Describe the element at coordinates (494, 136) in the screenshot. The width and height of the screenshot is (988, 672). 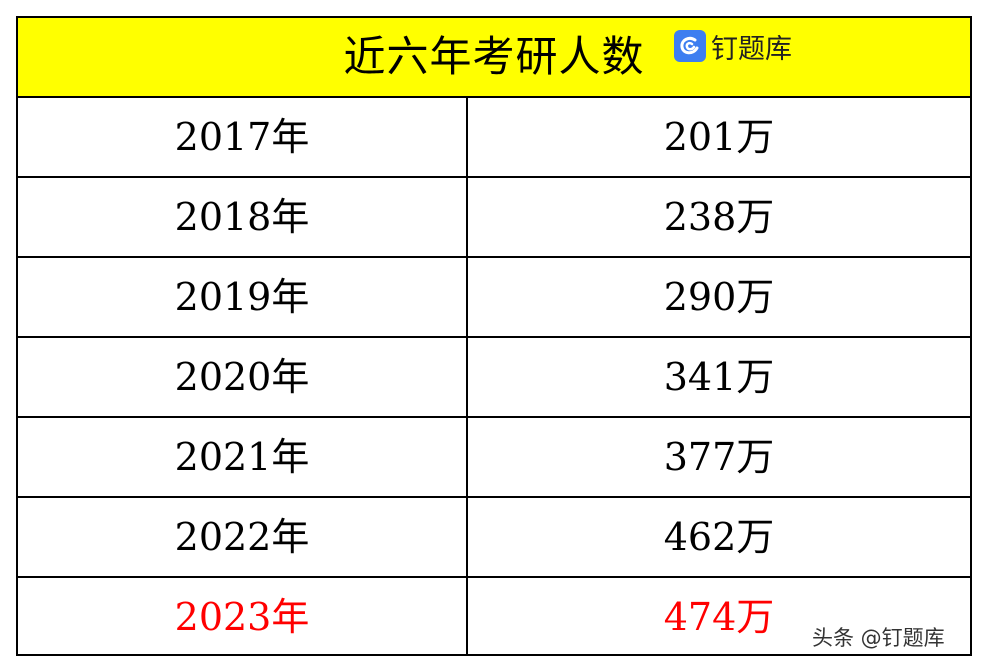
I see `table-row: 2017年 201万` at that location.